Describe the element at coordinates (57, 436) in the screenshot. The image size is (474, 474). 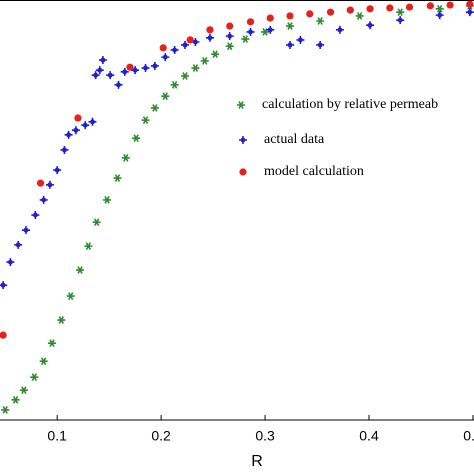
I see `x-tick-label: 0.1` at that location.